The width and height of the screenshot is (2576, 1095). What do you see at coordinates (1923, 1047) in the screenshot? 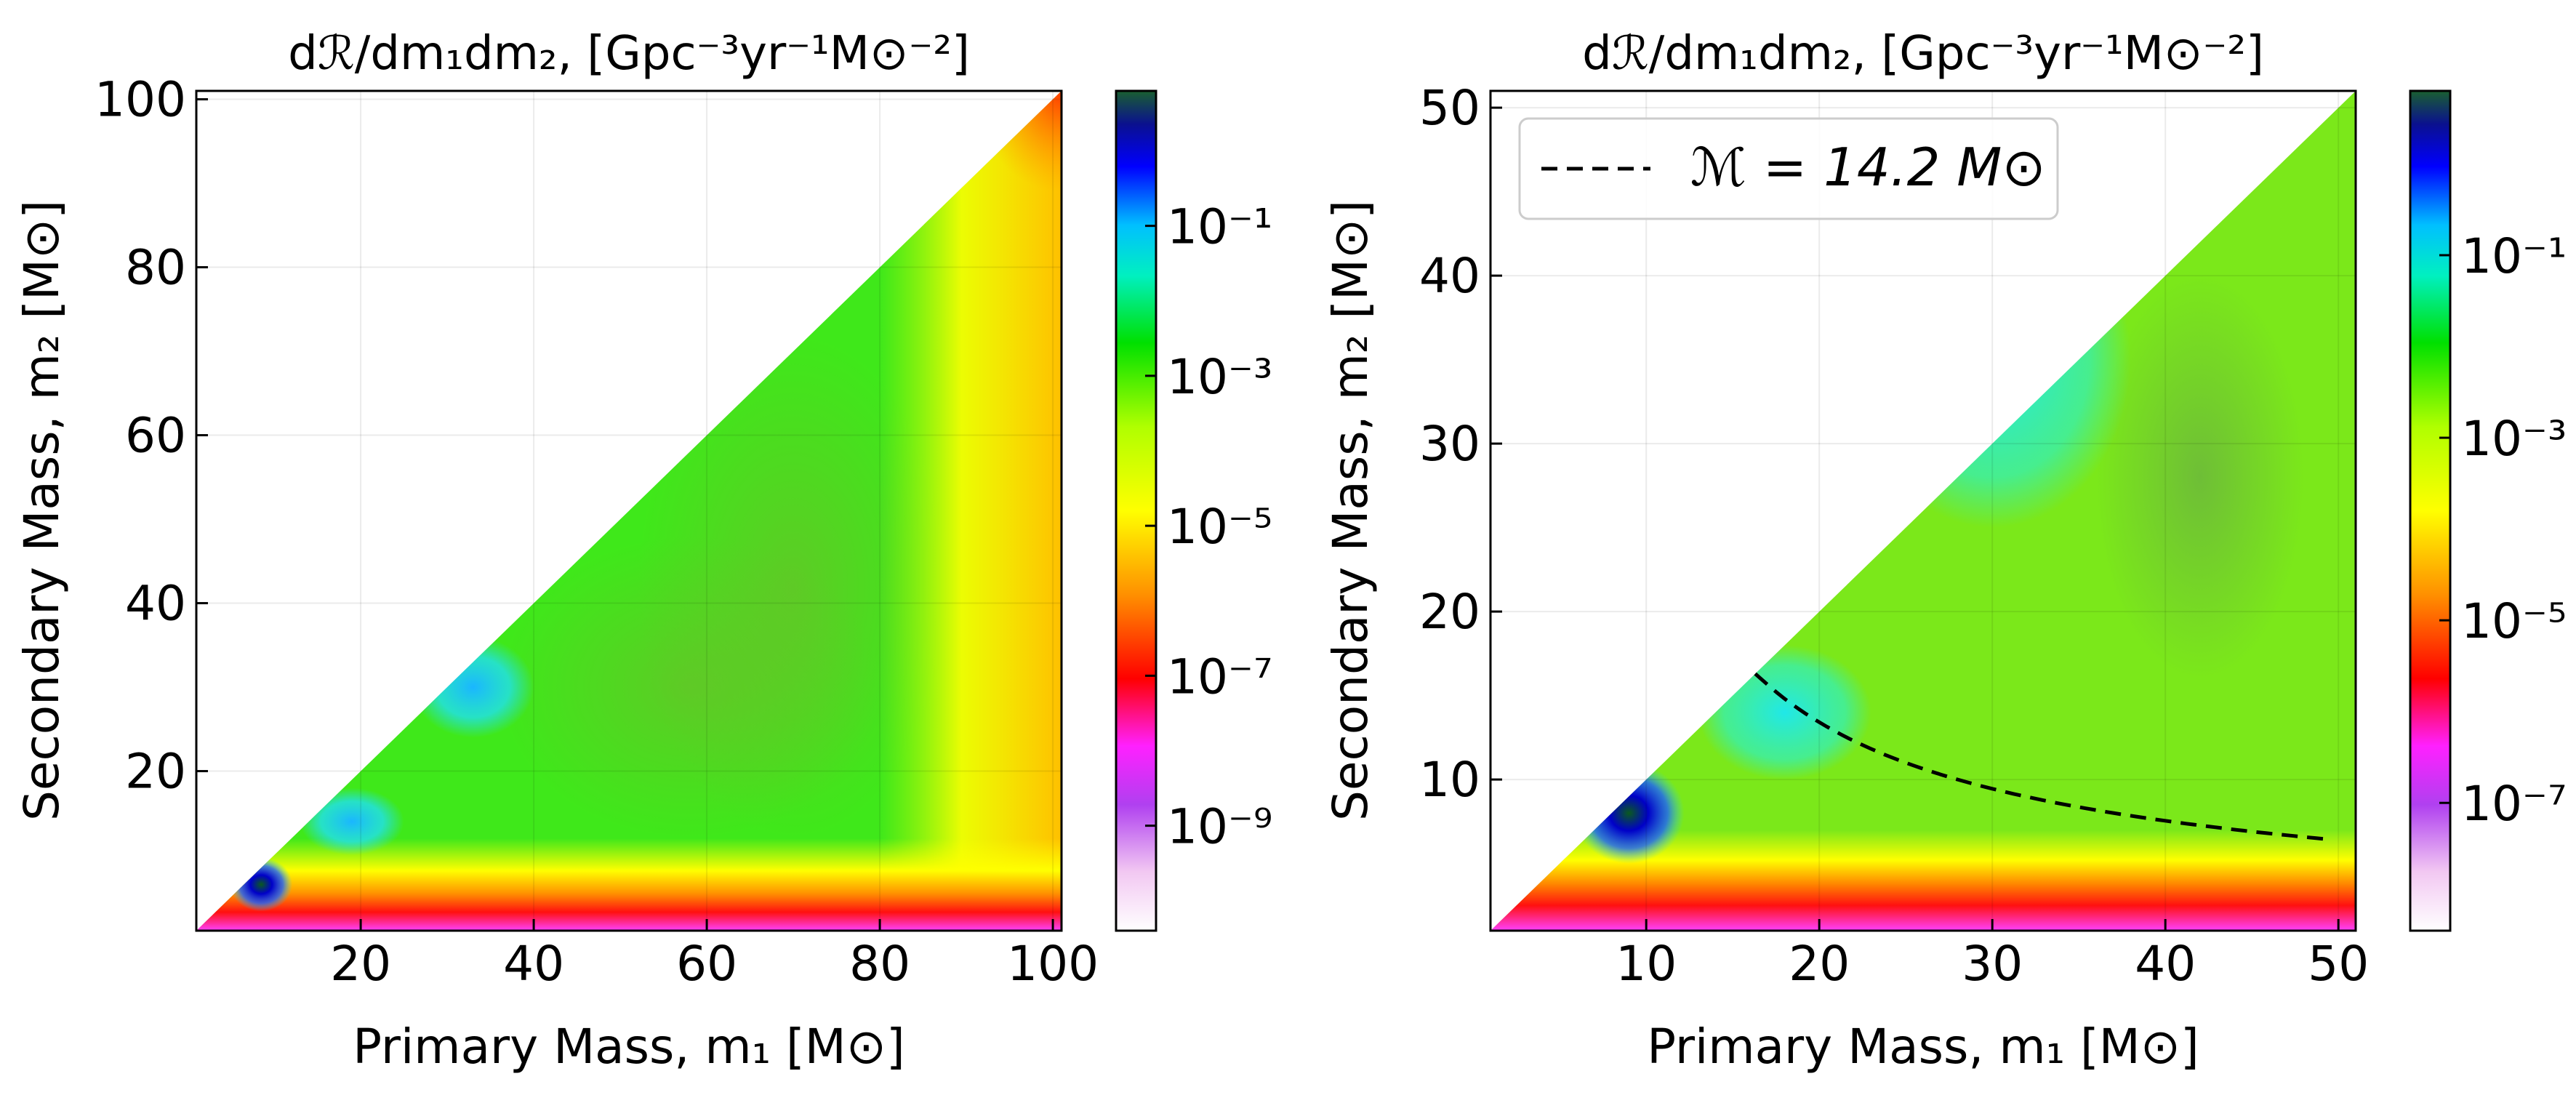
I see `right-x-axis-label: Primary Mass, m₁ [M⊙]` at bounding box center [1923, 1047].